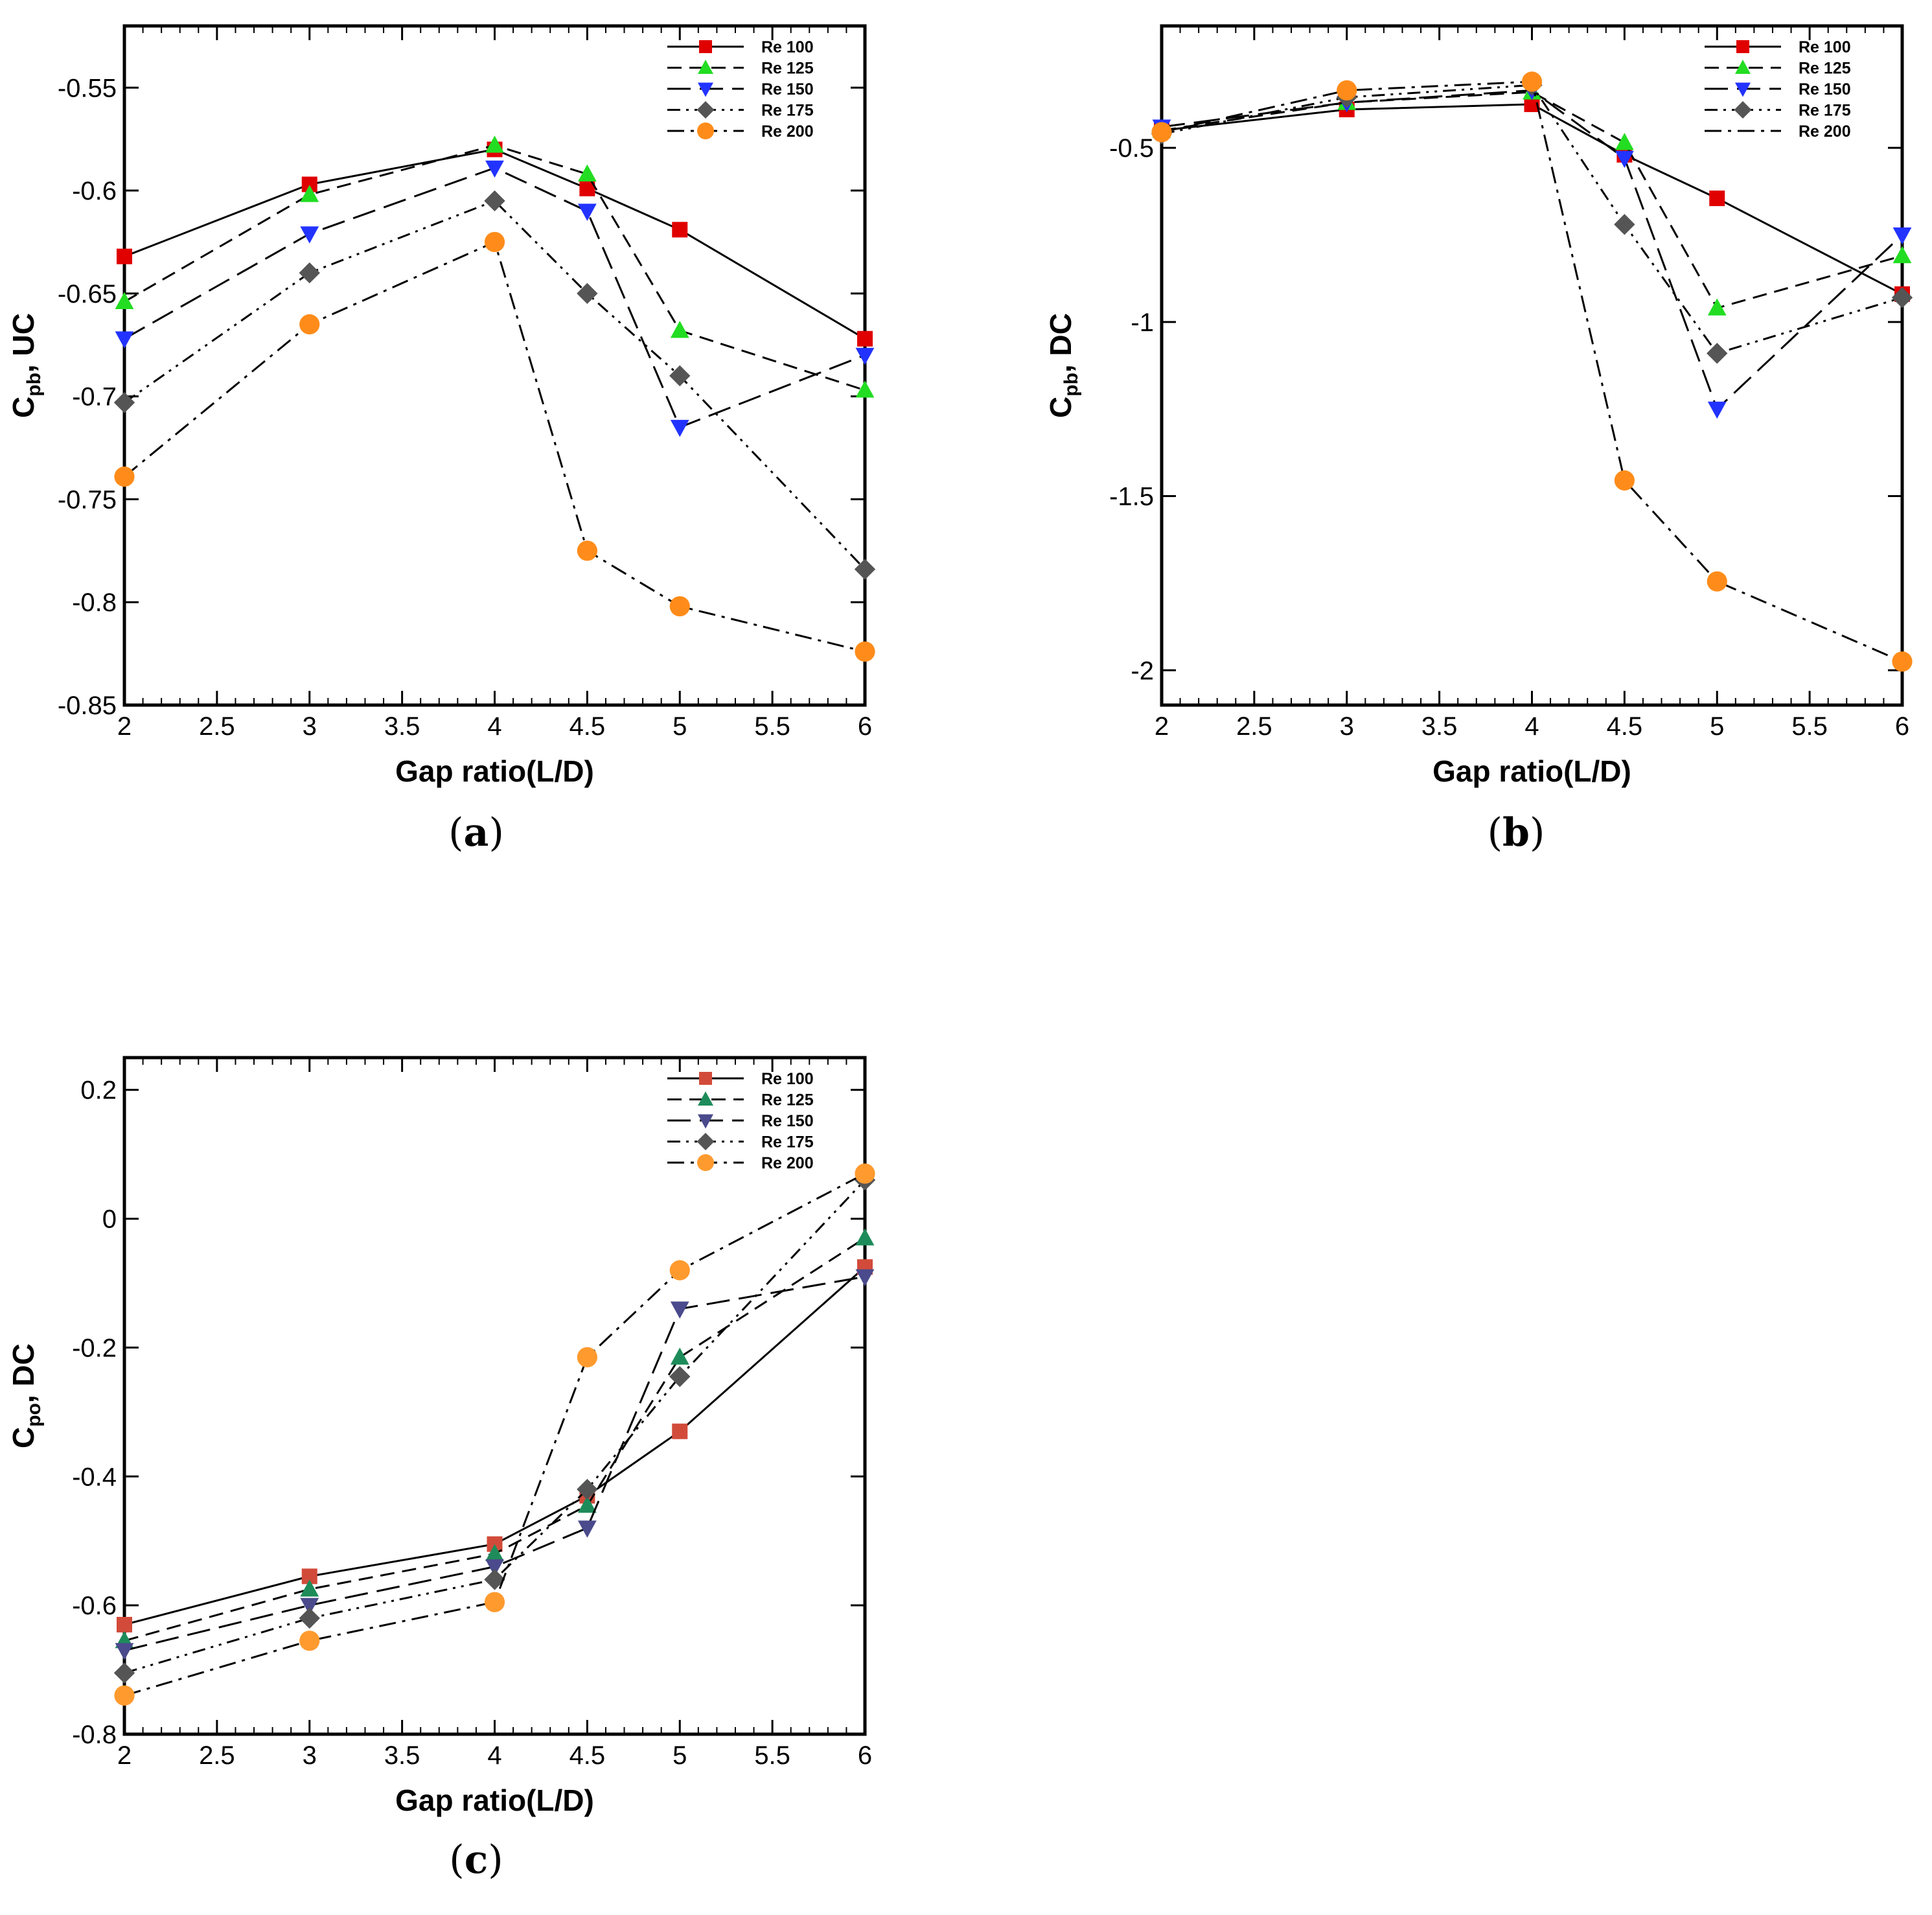 Image resolution: width=1932 pixels, height=1915 pixels. I want to click on y-tick-label: -0.2, so click(94, 1348).